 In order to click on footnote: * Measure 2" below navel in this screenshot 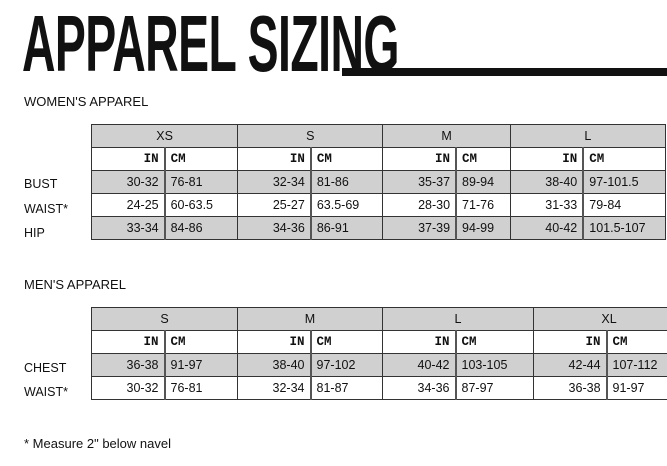, I will do `click(97, 443)`.